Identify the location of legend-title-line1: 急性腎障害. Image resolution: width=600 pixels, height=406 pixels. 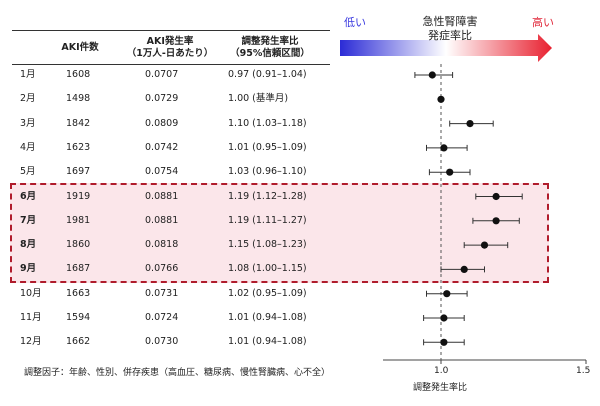
(450, 21).